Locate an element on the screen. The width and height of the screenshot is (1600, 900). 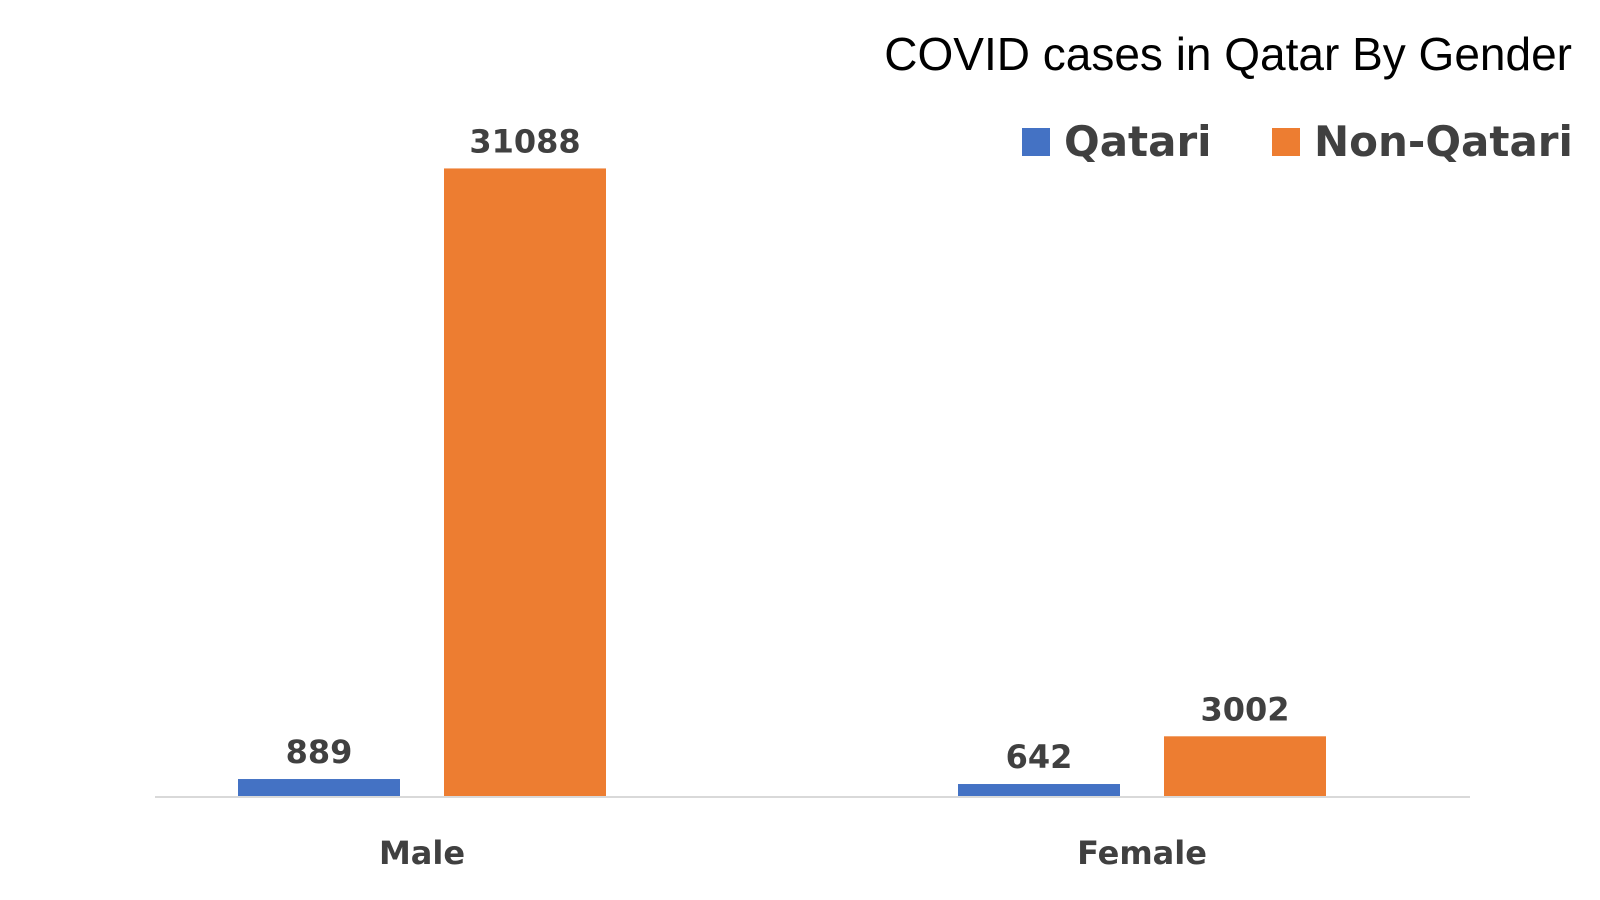
data-label-non-qatari-male: 31088 is located at coordinates (524, 141).